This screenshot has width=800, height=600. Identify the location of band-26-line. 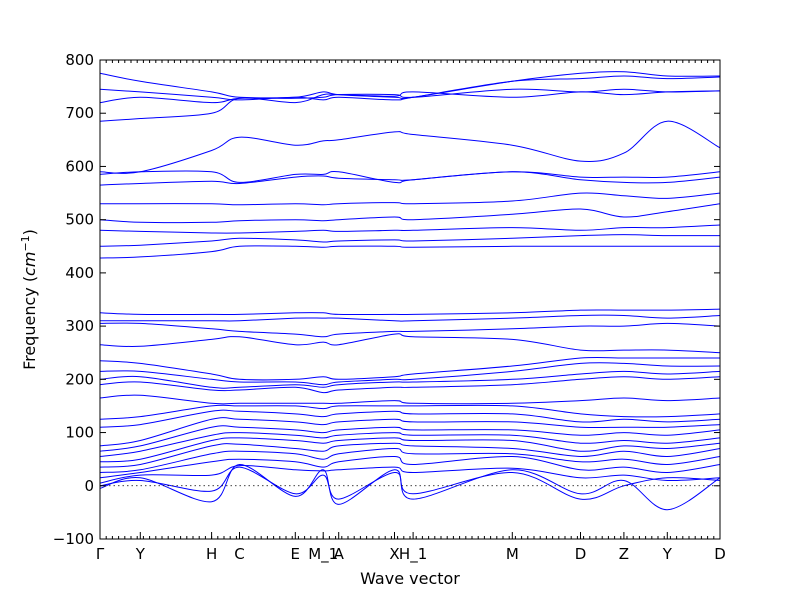
(410, 199).